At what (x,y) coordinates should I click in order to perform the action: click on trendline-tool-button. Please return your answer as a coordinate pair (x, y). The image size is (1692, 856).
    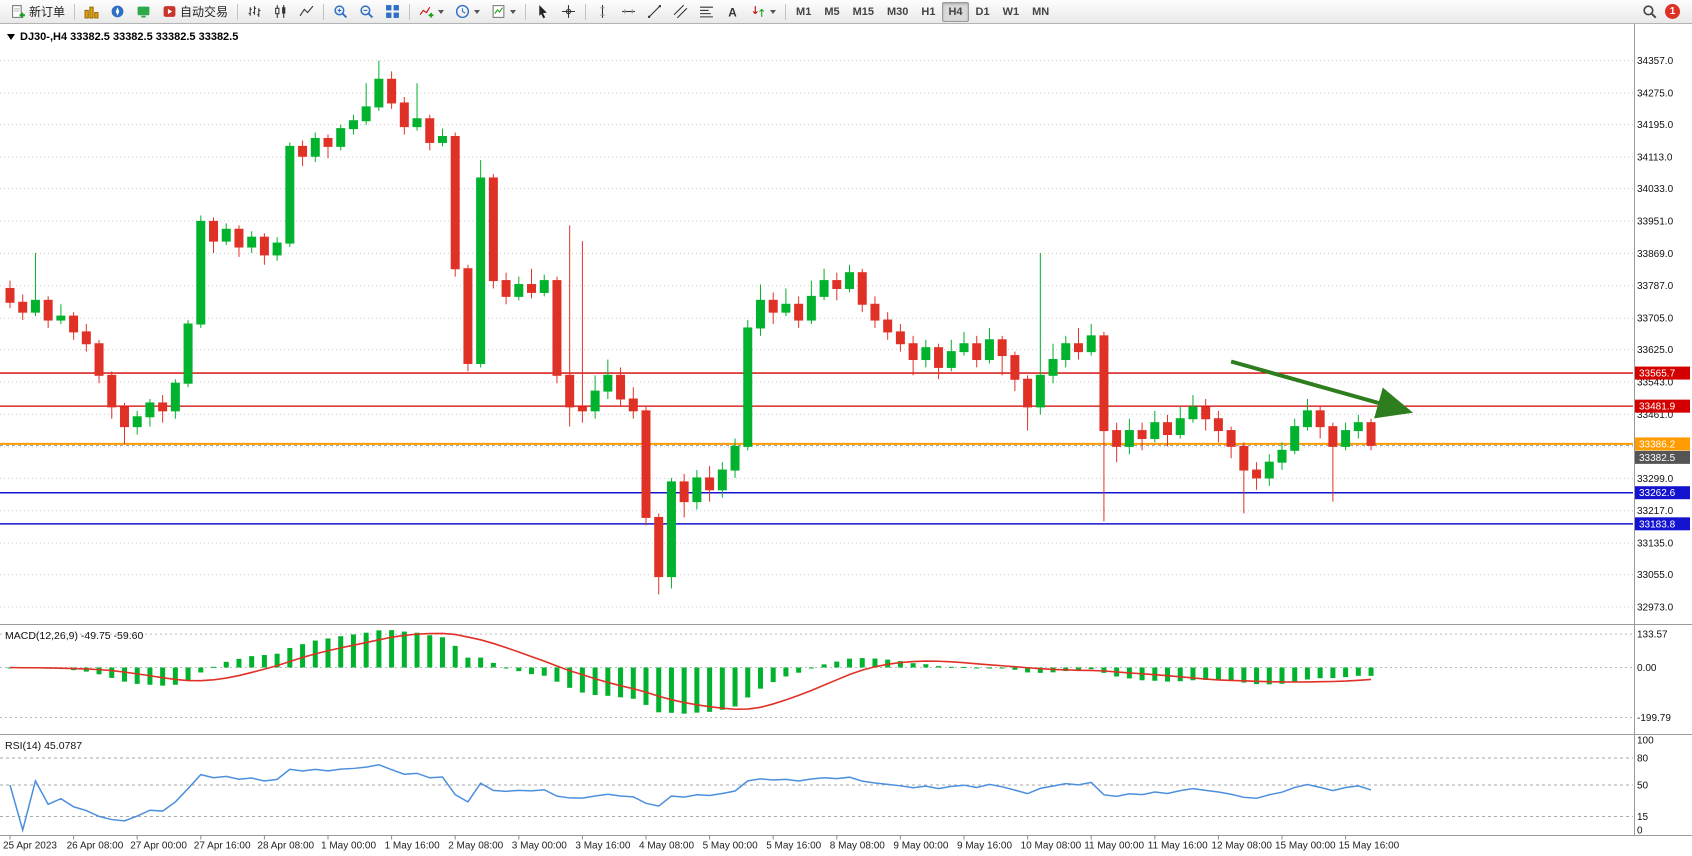
    Looking at the image, I should click on (654, 12).